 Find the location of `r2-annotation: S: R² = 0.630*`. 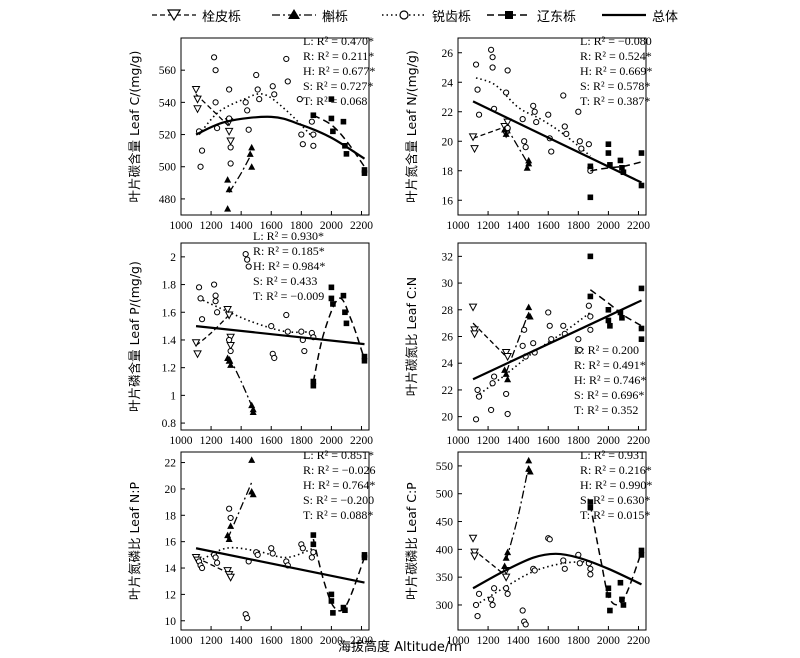

r2-annotation: S: R² = 0.630* is located at coordinates (615, 500).